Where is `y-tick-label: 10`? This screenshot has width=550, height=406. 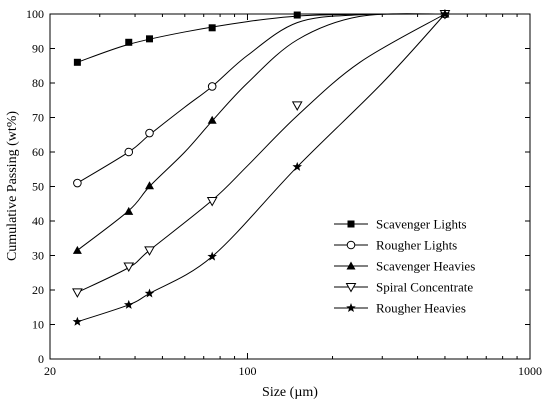
y-tick-label: 10 is located at coordinates (38, 325).